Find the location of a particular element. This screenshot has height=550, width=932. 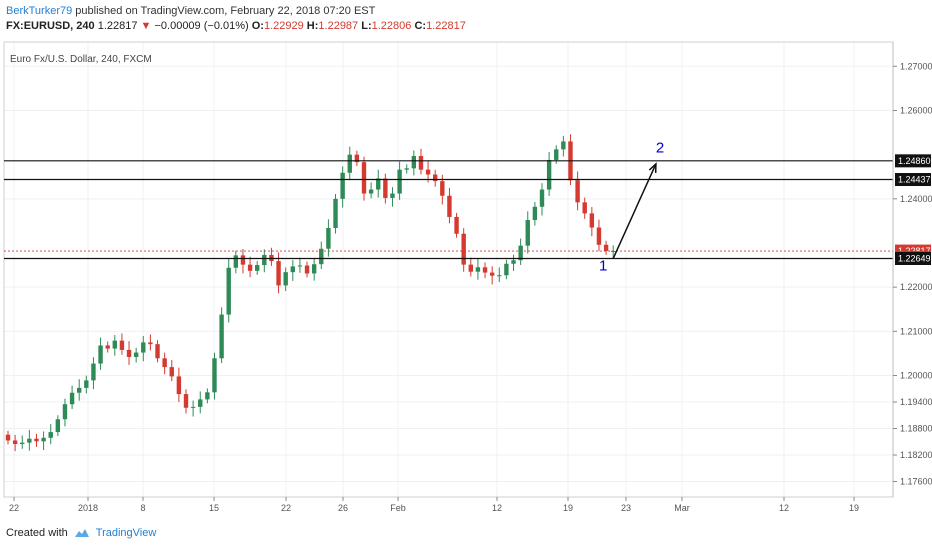

x-tick-label: 15 is located at coordinates (214, 508).